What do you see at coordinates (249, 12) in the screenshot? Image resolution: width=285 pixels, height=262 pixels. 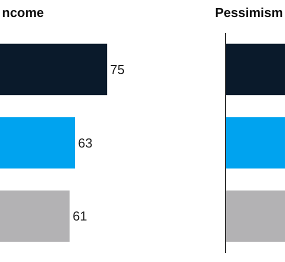 I see `chart-title: Pessimism` at bounding box center [249, 12].